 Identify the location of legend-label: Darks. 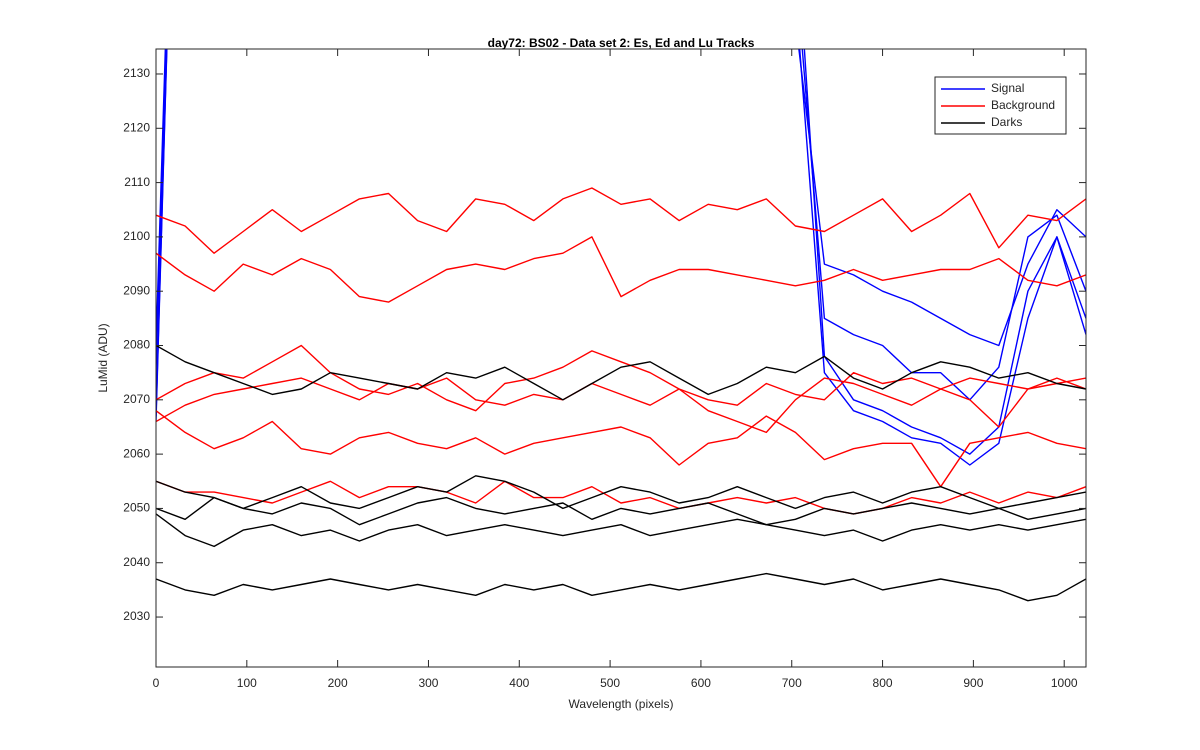
(1006, 122).